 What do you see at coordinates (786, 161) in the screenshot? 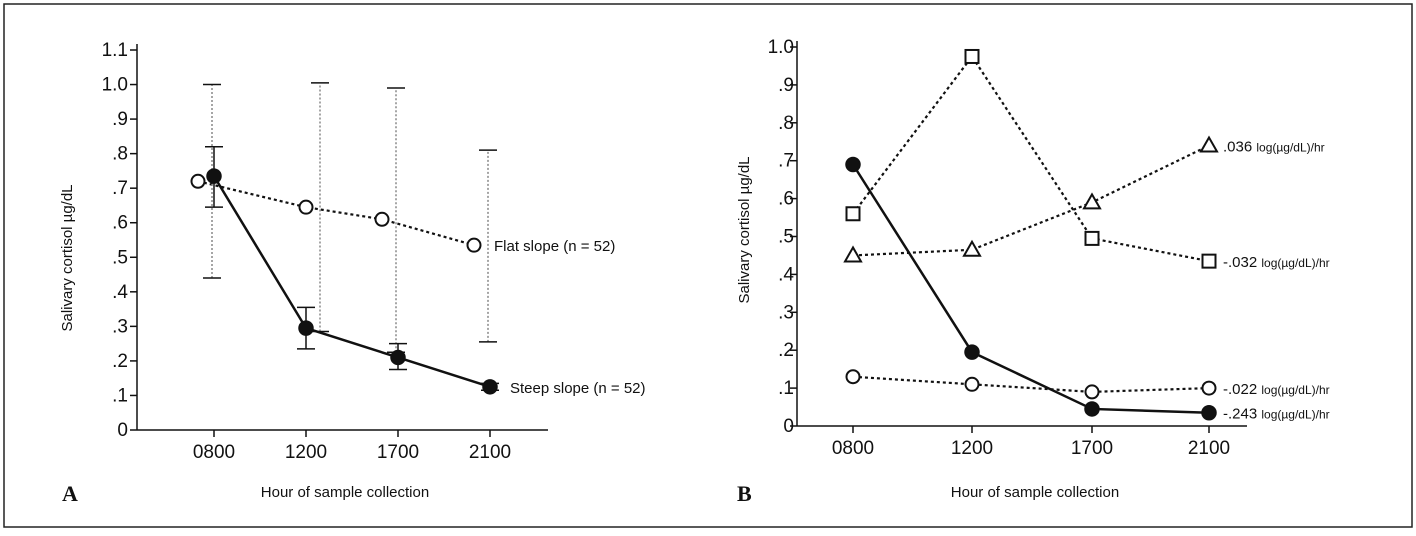
I see `panel-b-y-tick-label: .7` at bounding box center [786, 161].